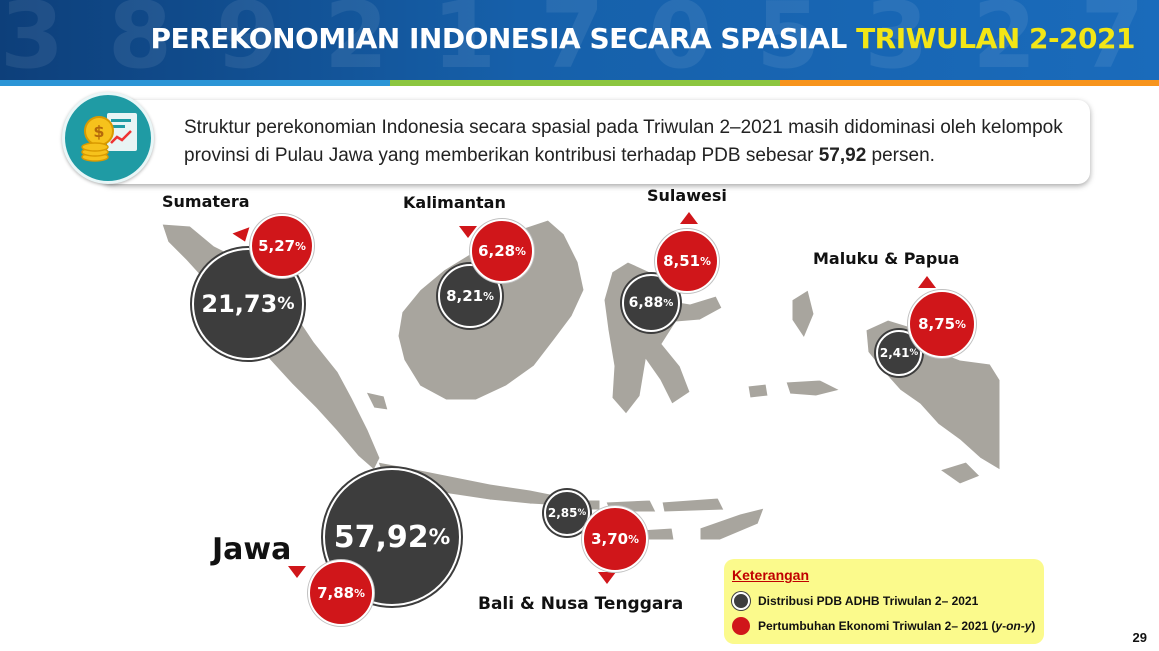  What do you see at coordinates (693, 505) in the screenshot?
I see `map-flores` at bounding box center [693, 505].